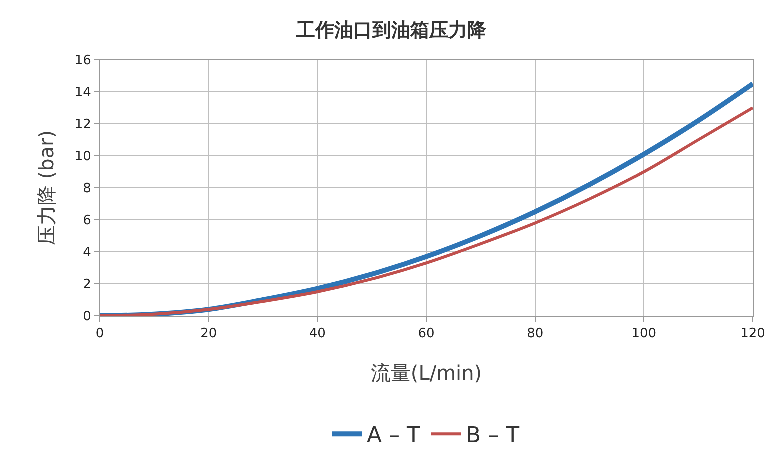 This screenshot has height=467, width=783. Describe the element at coordinates (535, 334) in the screenshot. I see `x-tick-label: 80` at that location.